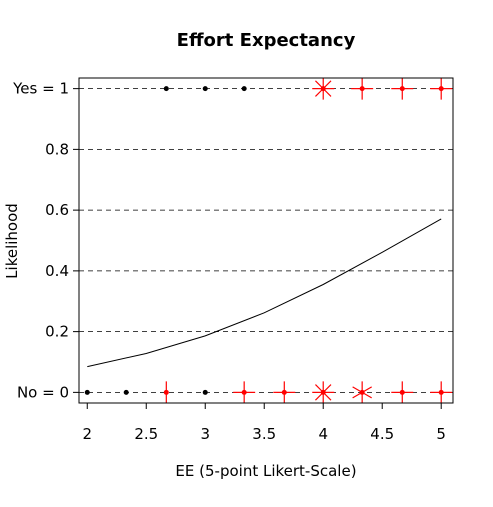 The image size is (493, 507). What do you see at coordinates (265, 471) in the screenshot?
I see `x-axis-label: EE (5-point Likert-Scale)` at bounding box center [265, 471].